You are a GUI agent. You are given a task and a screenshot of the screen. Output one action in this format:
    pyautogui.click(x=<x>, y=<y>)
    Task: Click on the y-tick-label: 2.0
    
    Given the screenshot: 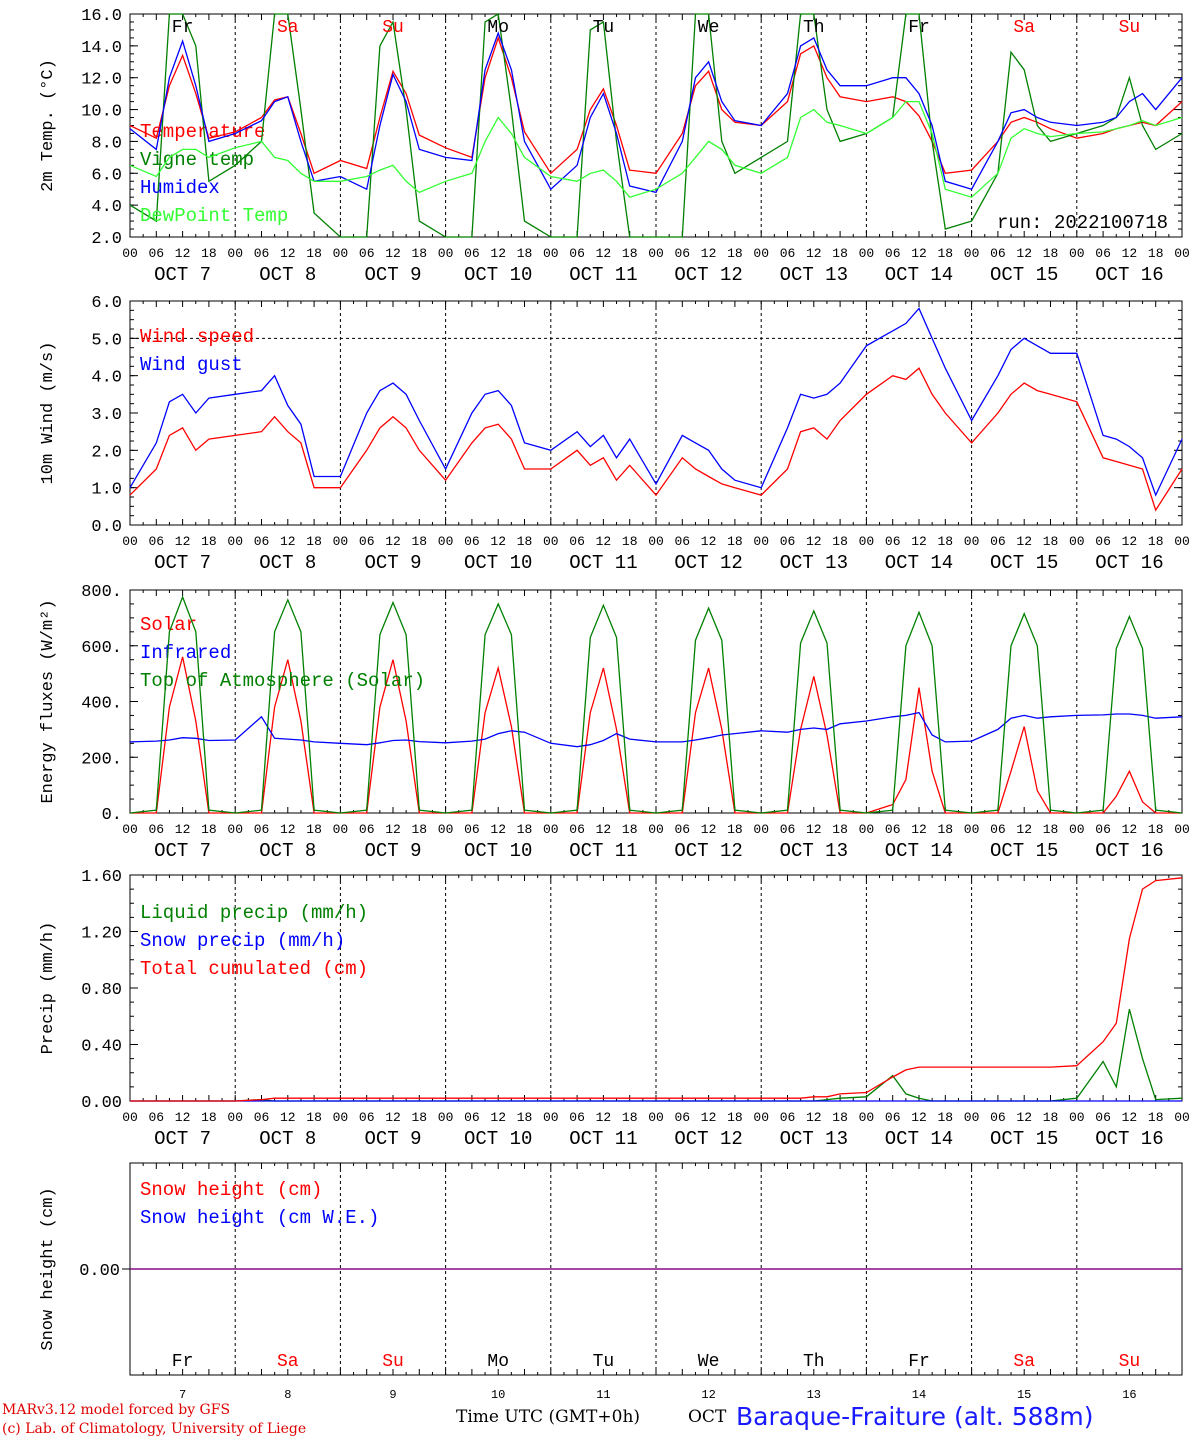 What is the action you would take?
    pyautogui.click(x=106, y=452)
    